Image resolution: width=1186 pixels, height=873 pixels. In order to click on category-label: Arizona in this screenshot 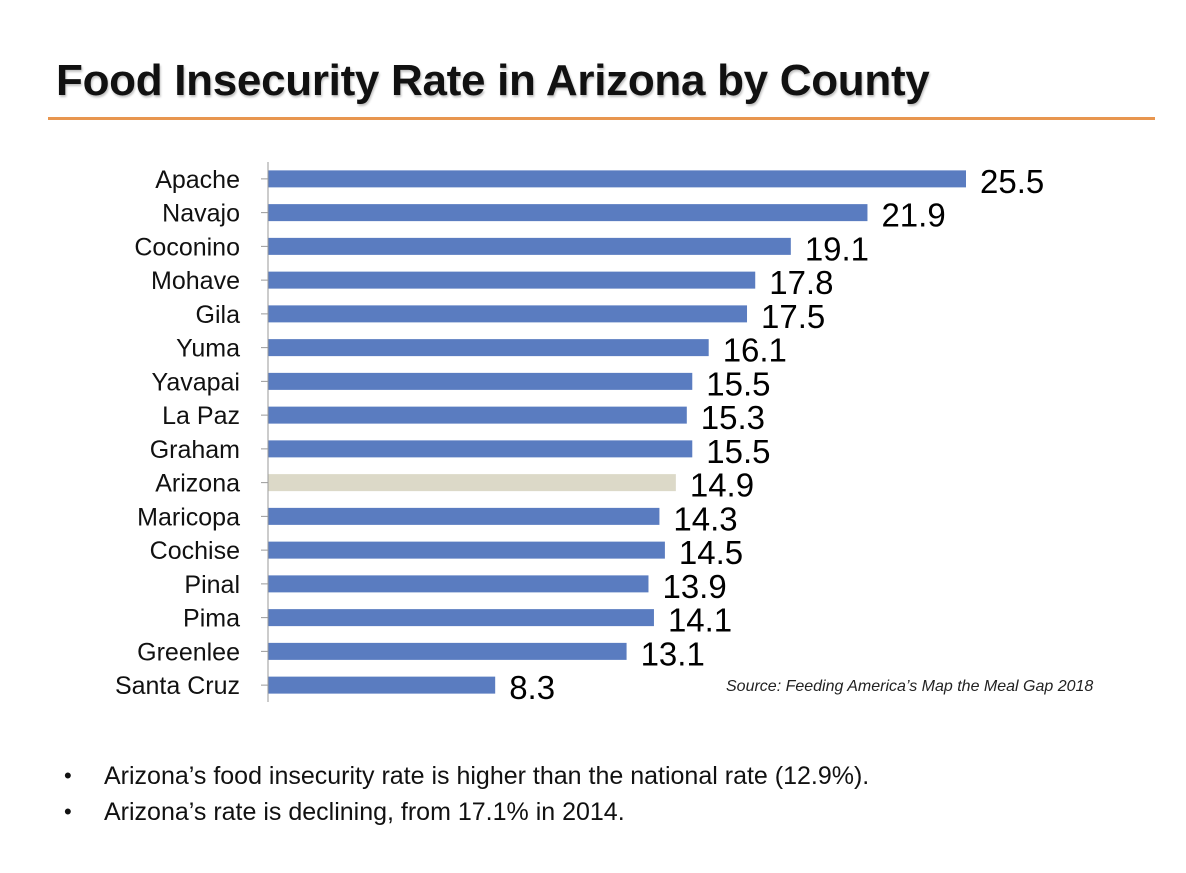, I will do `click(197, 484)`.